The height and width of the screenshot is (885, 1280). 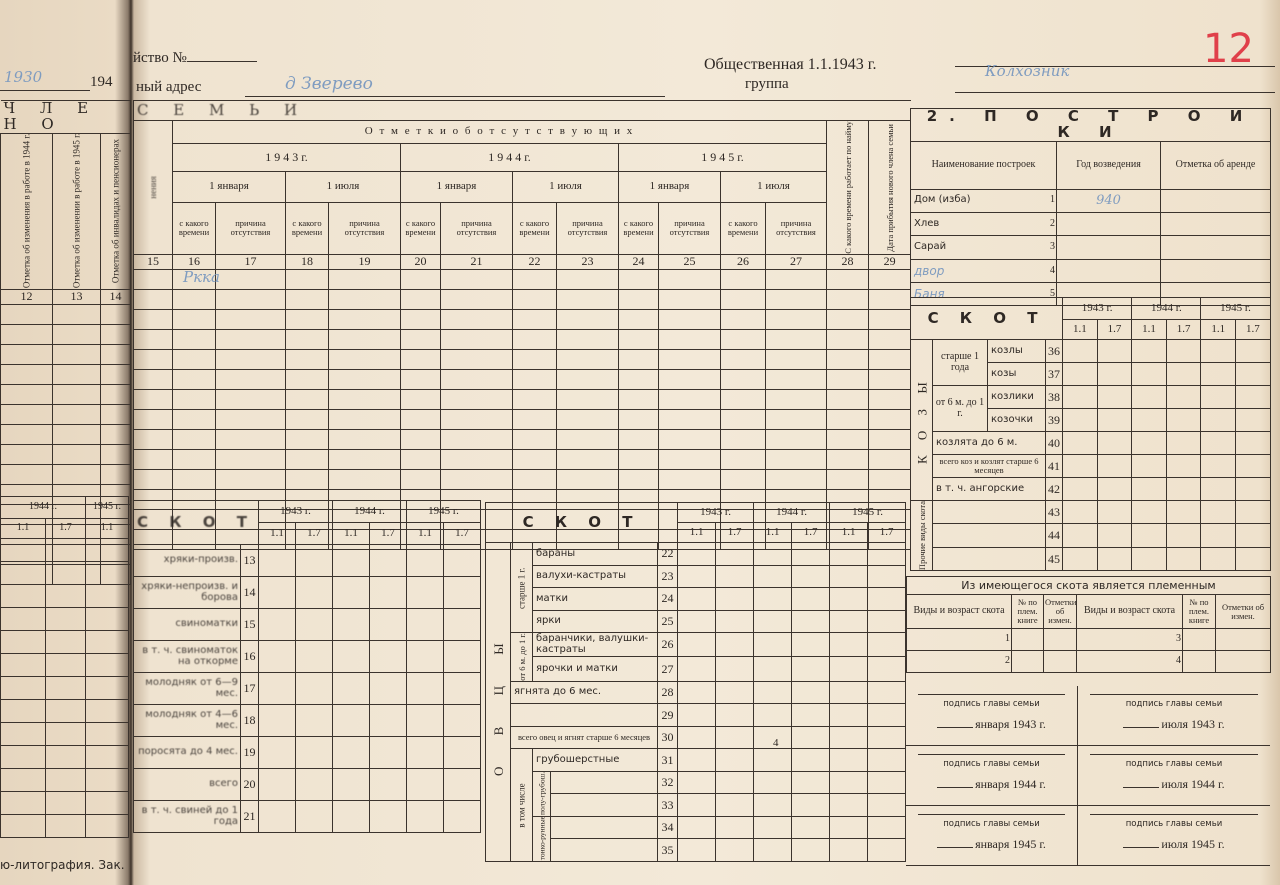 What do you see at coordinates (1141, 787) in the screenshot?
I see `day-blank` at bounding box center [1141, 787].